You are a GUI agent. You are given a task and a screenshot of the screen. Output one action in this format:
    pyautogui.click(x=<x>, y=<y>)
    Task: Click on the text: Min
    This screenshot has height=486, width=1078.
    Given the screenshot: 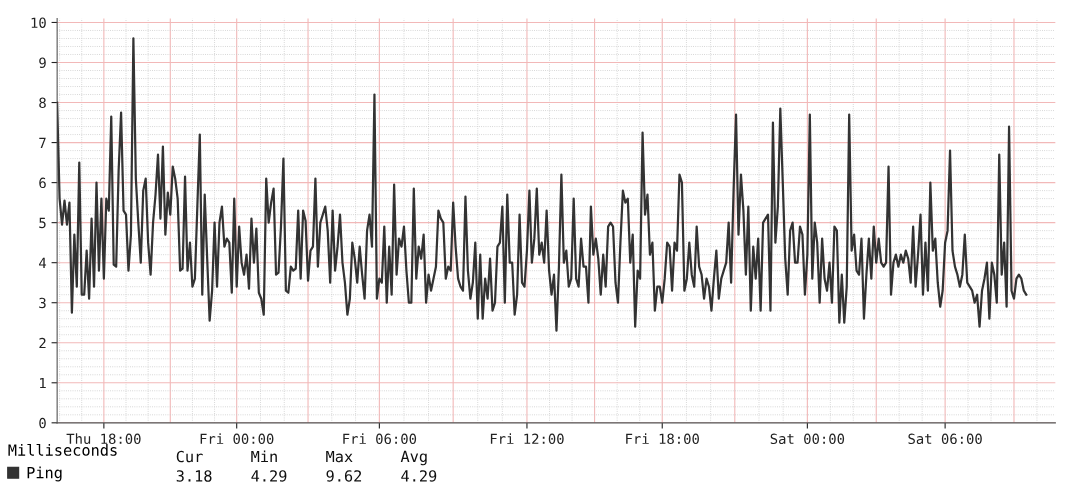 What is the action you would take?
    pyautogui.click(x=264, y=456)
    